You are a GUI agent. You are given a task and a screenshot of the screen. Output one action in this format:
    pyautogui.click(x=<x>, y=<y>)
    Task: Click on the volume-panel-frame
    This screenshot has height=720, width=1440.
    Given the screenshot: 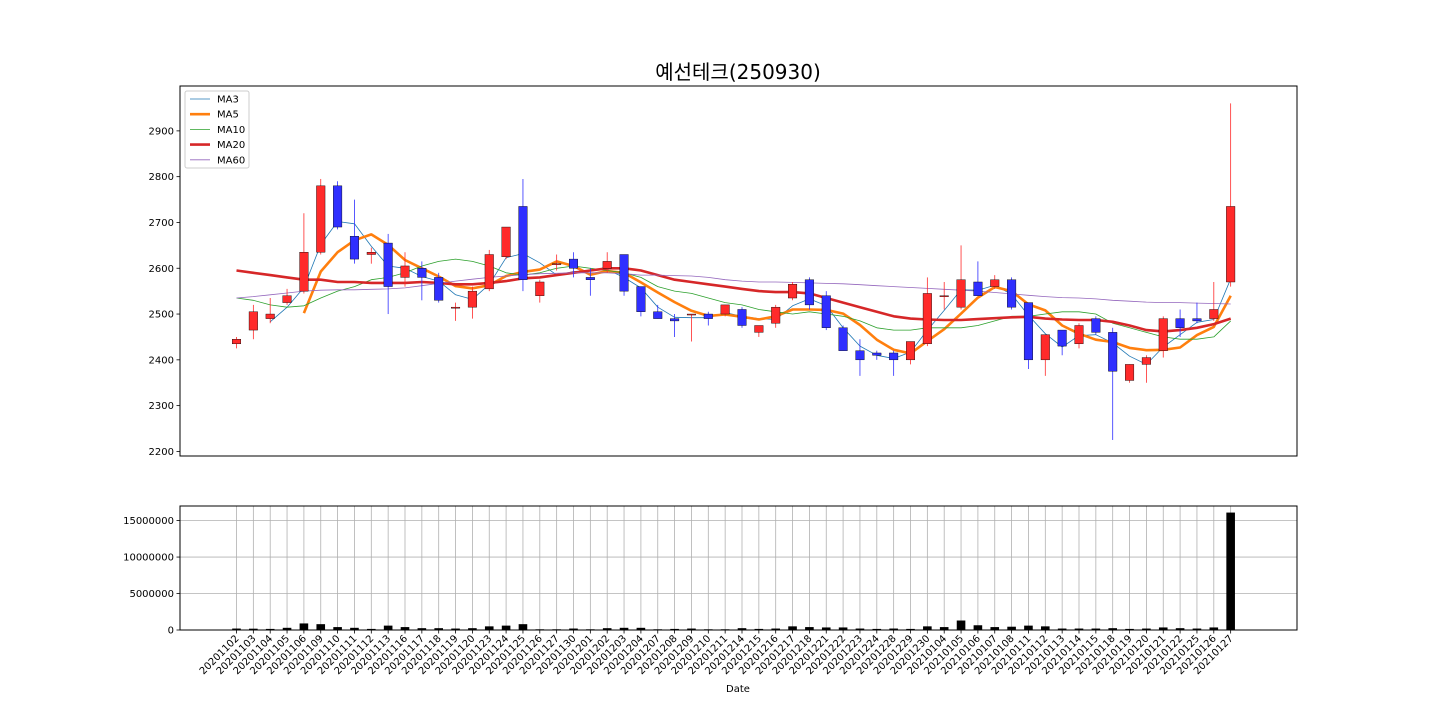 What is the action you would take?
    pyautogui.click(x=738, y=568)
    